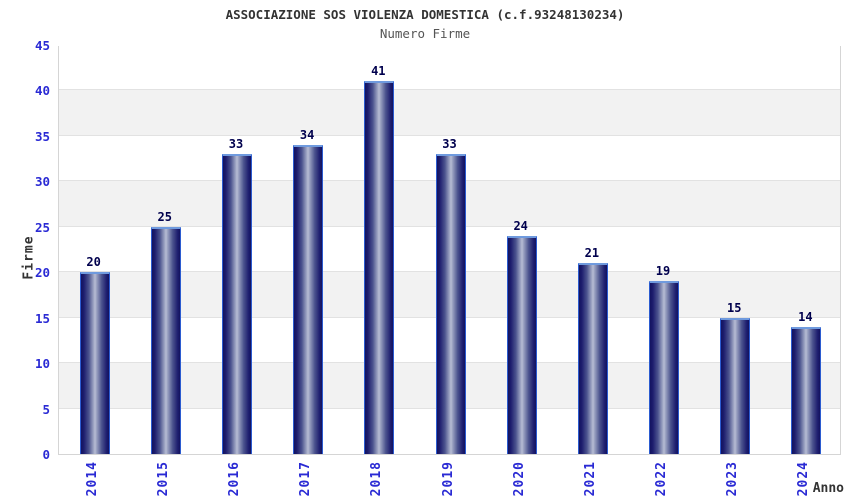 The height and width of the screenshot is (500, 850). I want to click on bar-2022, so click(664, 367).